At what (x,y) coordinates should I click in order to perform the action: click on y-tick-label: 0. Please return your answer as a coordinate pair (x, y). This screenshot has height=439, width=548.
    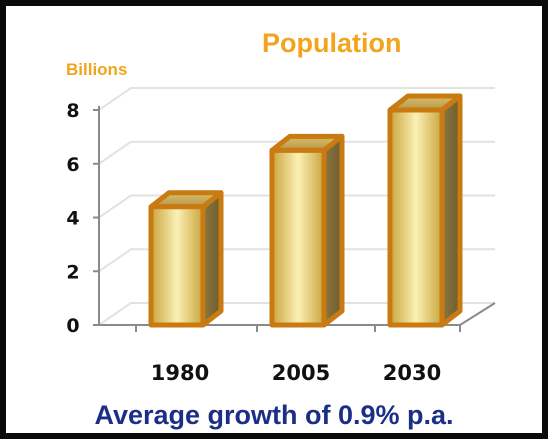
    Looking at the image, I should click on (72, 326).